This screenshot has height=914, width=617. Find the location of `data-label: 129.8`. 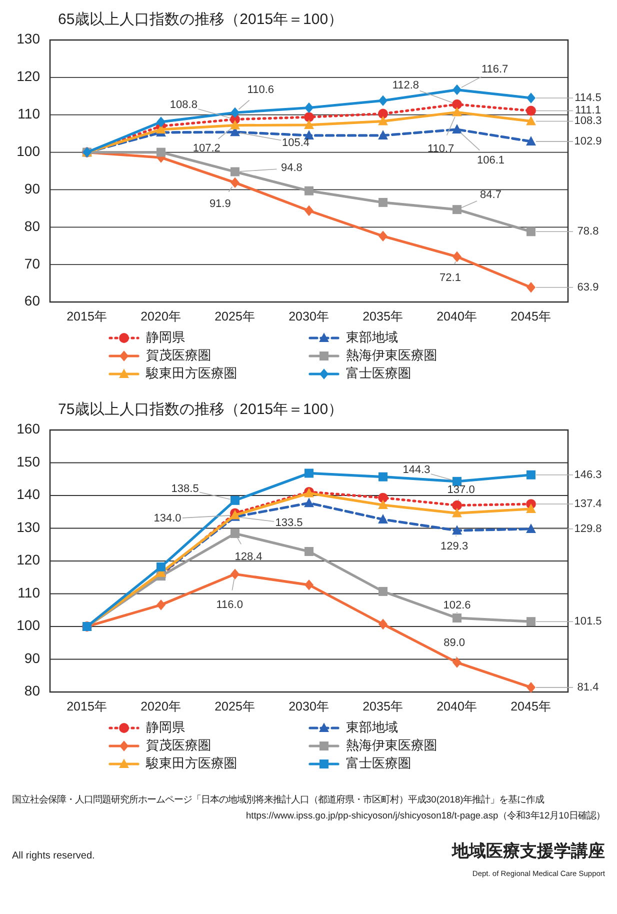

data-label: 129.8 is located at coordinates (588, 528).